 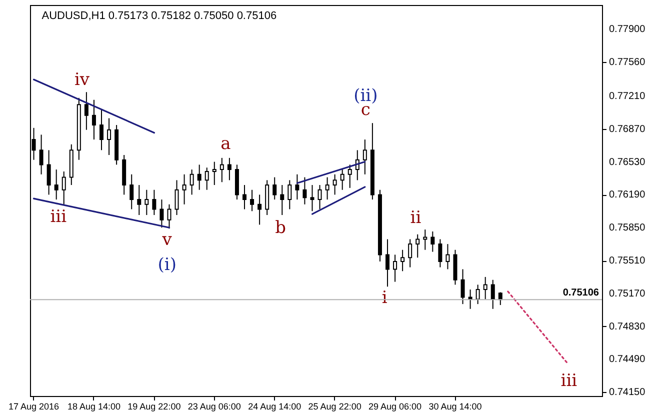 I want to click on y-tick-label: 0.76870, so click(x=627, y=129).